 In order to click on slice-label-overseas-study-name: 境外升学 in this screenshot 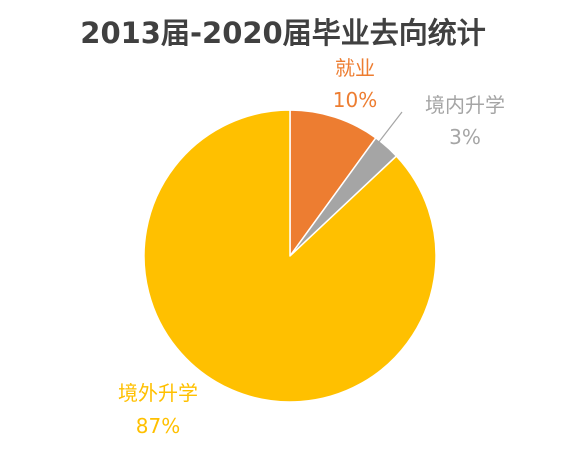, I will do `click(158, 393)`.